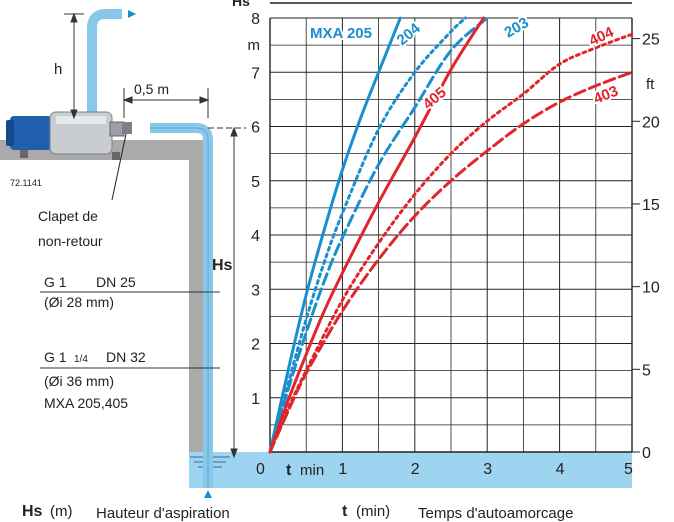  Describe the element at coordinates (132, 14) in the screenshot. I see `outflow-arrow-icon` at that location.